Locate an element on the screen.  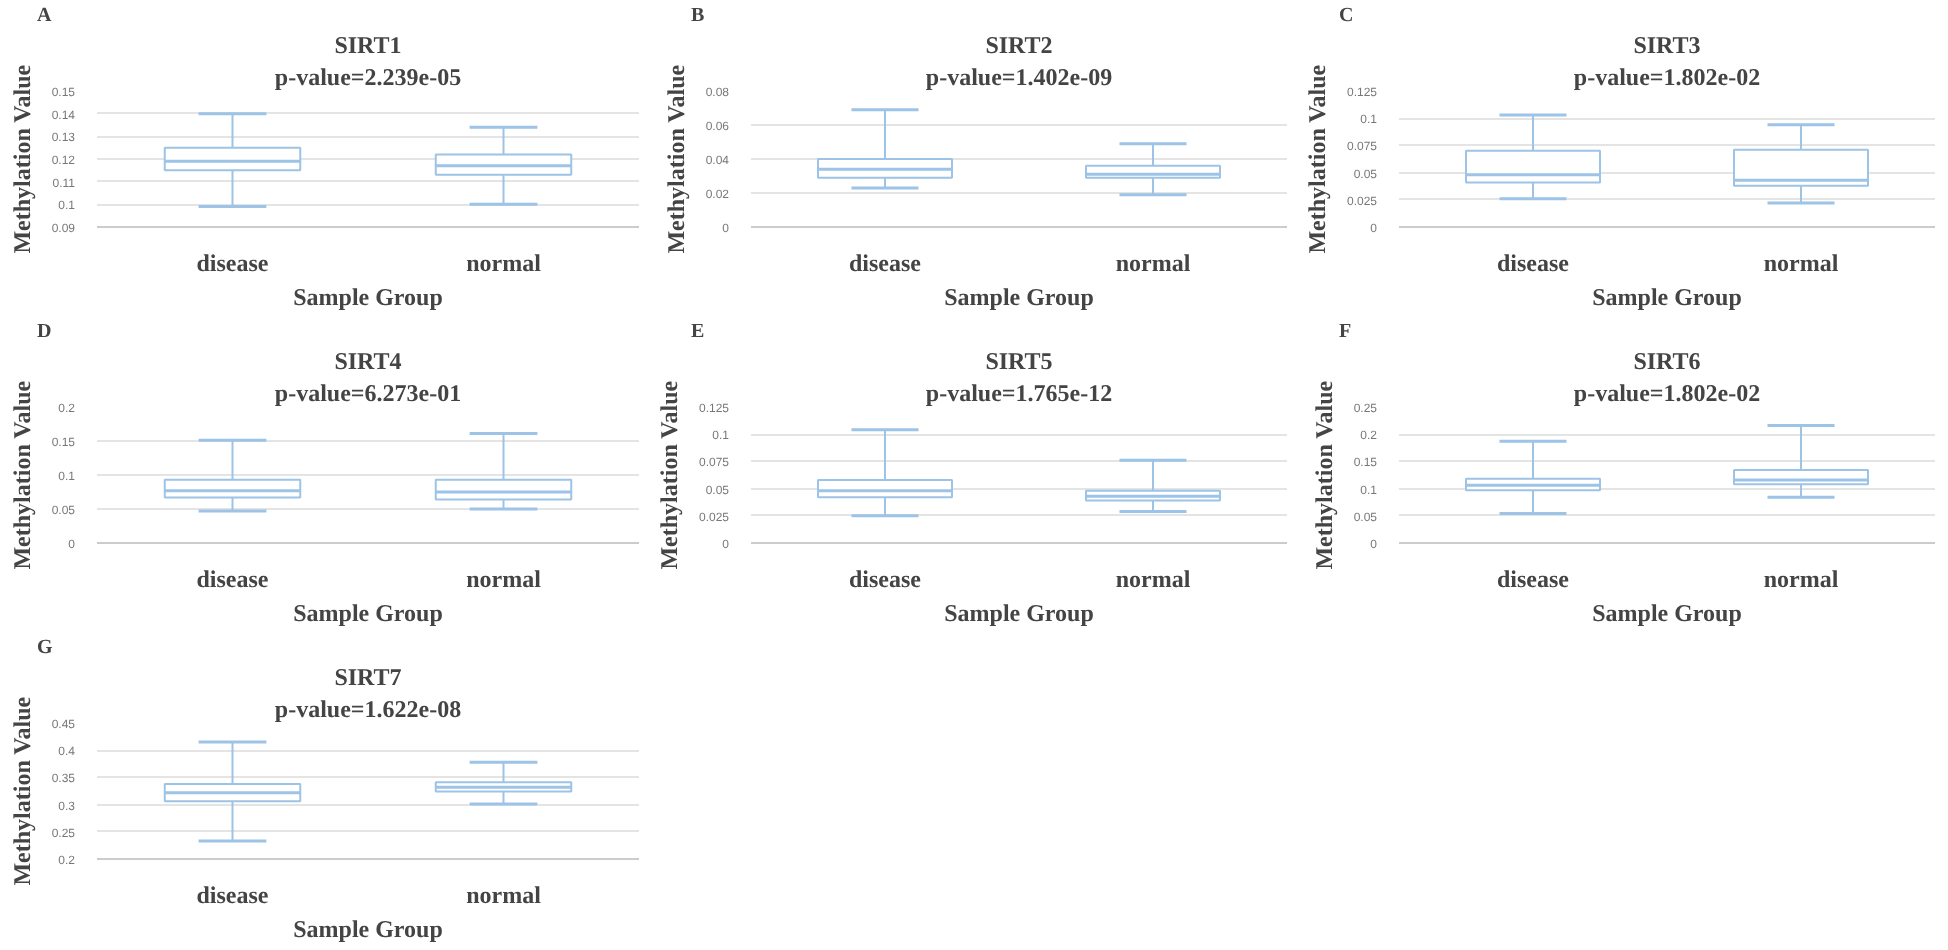
chart-title: SIRT7 is located at coordinates (368, 677).